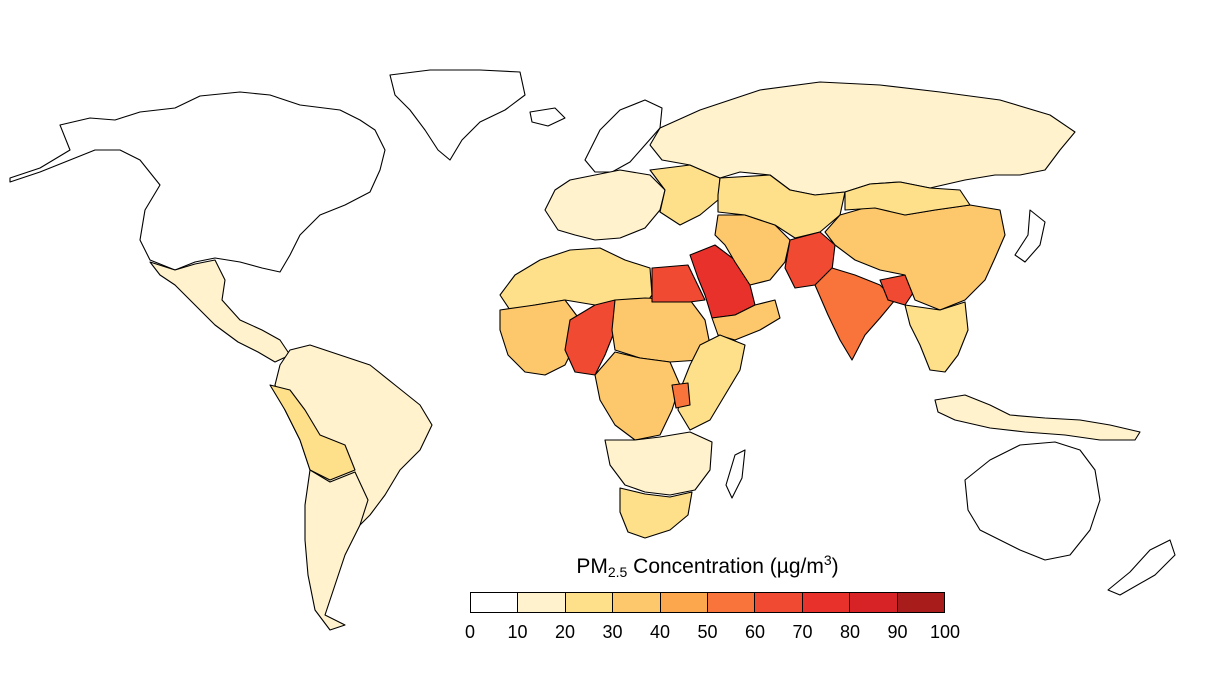 This screenshot has height=682, width=1228. I want to click on region-sahel-west, so click(540, 337).